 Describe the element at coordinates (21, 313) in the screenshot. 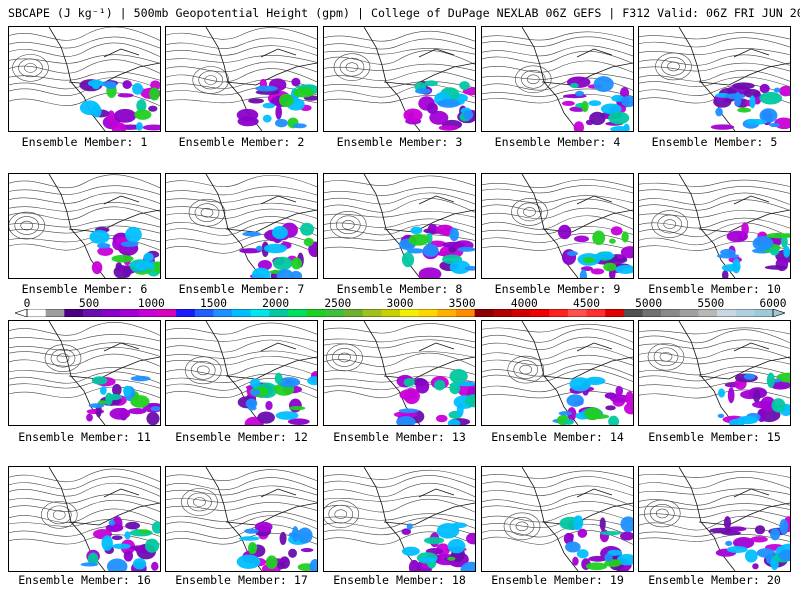

I see `colorbar-min-arrow` at that location.